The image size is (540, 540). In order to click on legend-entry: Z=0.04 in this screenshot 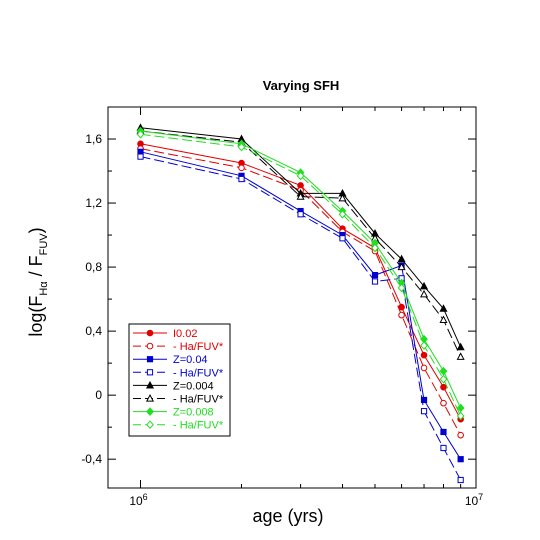, I will do `click(170, 360)`.